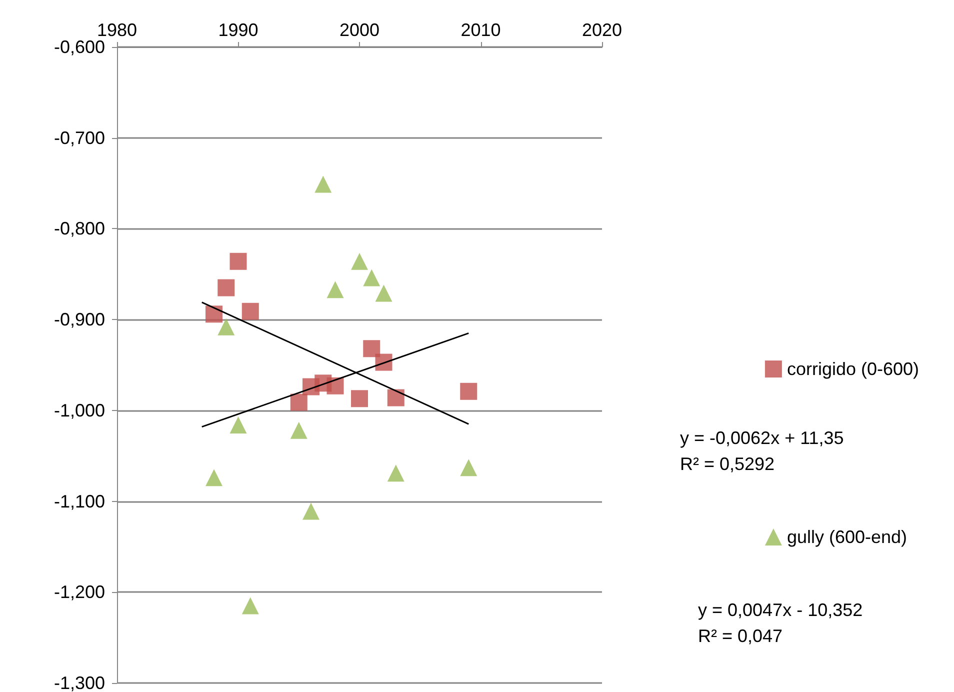  What do you see at coordinates (79, 47) in the screenshot?
I see `y-tick-label: -0,600` at bounding box center [79, 47].